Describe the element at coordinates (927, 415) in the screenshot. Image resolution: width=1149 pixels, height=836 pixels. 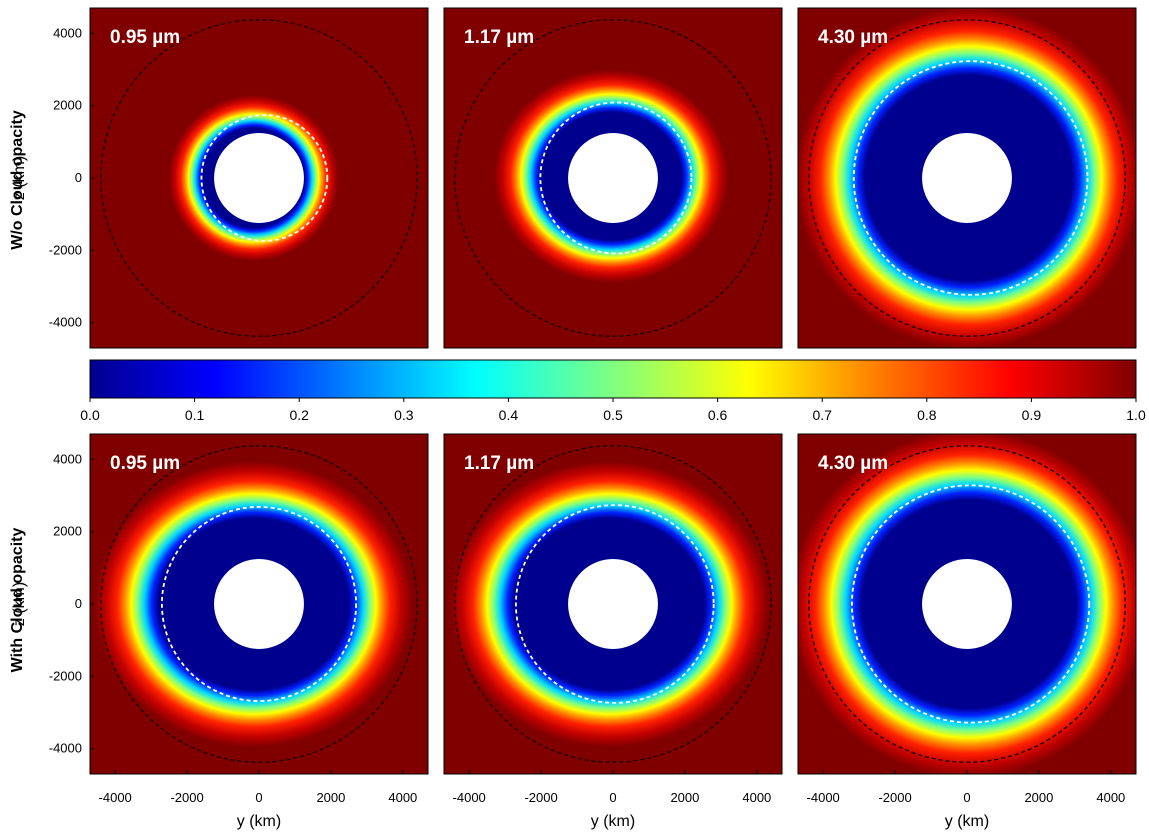
I see `colorbar-tick-label: 0.8` at that location.